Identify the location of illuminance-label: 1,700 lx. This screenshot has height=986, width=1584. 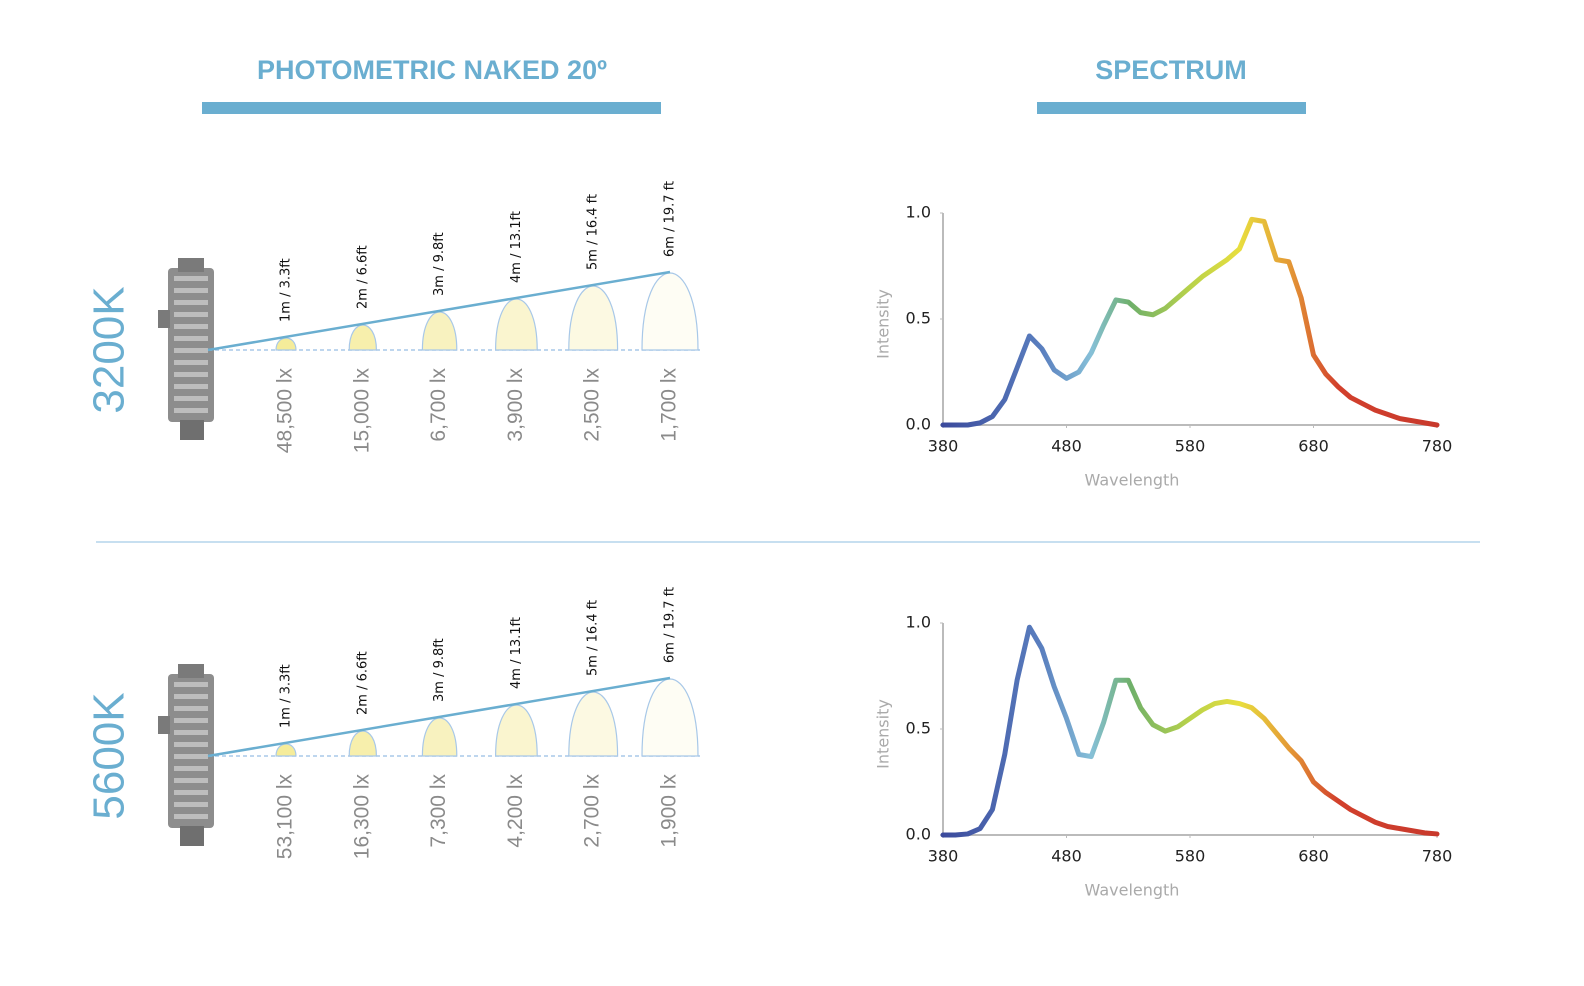
(669, 405).